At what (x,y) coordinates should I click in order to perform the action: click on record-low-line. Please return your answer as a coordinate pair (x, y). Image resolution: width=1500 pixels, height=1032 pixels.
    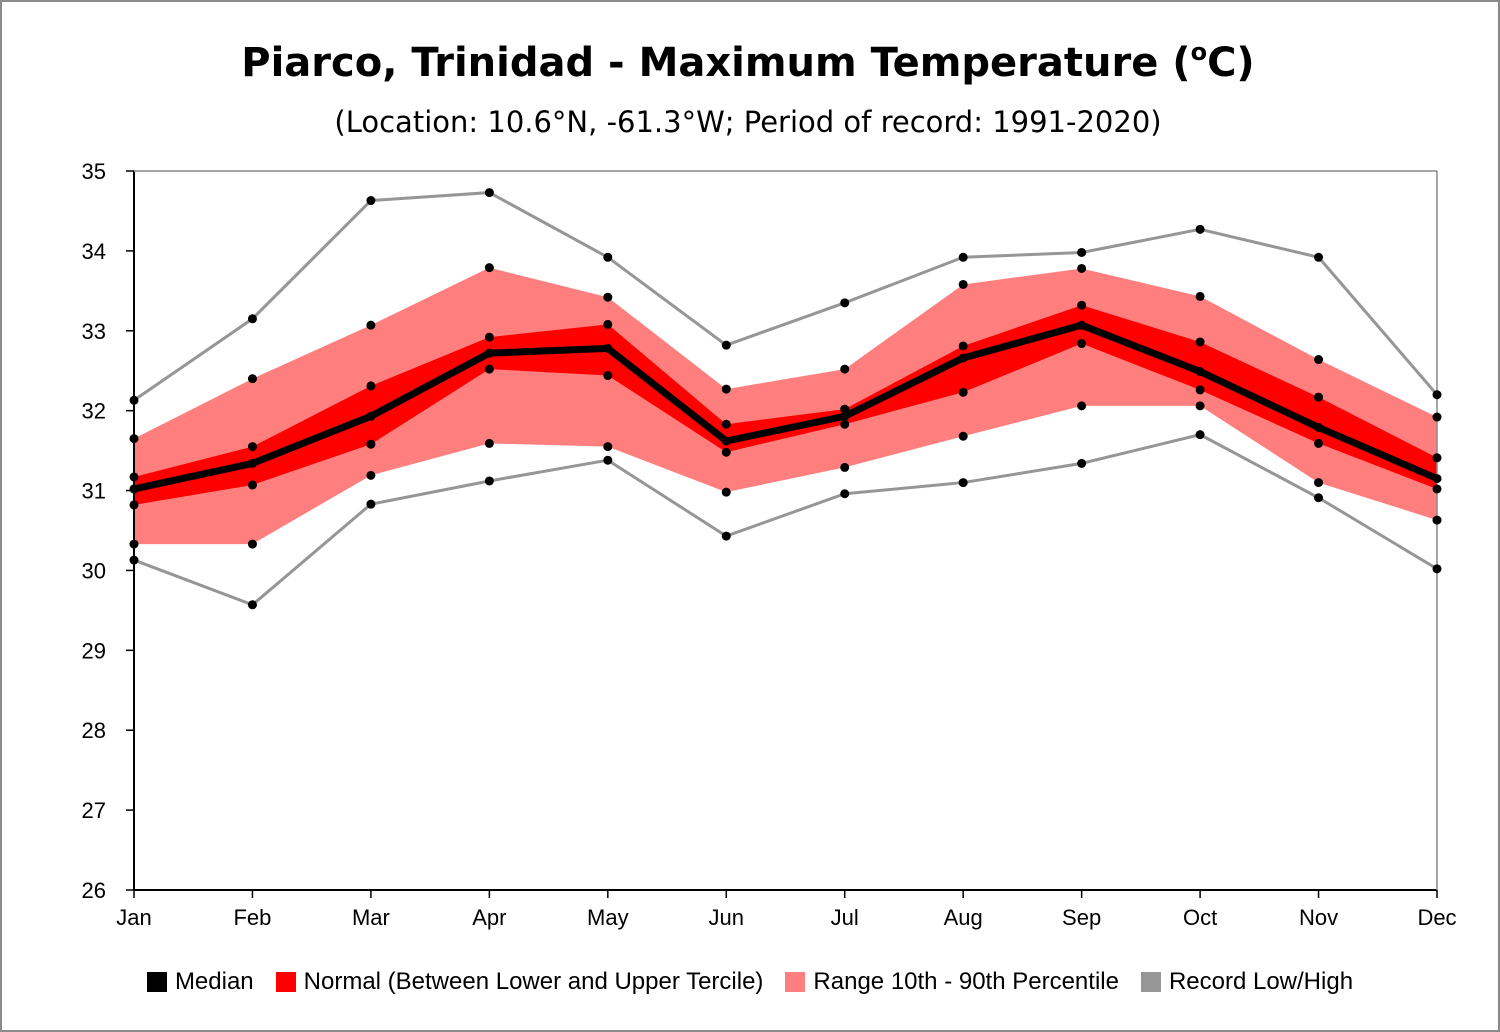
    Looking at the image, I should click on (785, 520).